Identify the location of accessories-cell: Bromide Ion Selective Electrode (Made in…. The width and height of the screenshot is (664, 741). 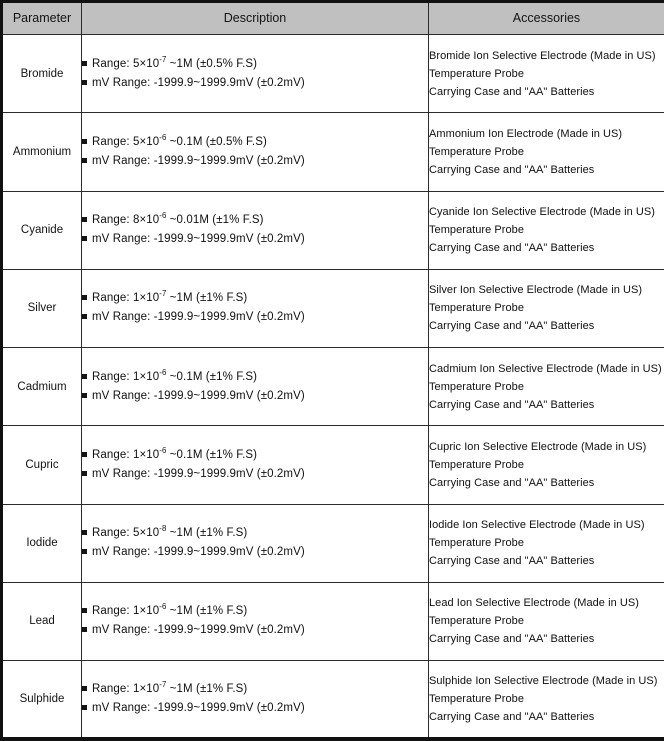
(546, 73).